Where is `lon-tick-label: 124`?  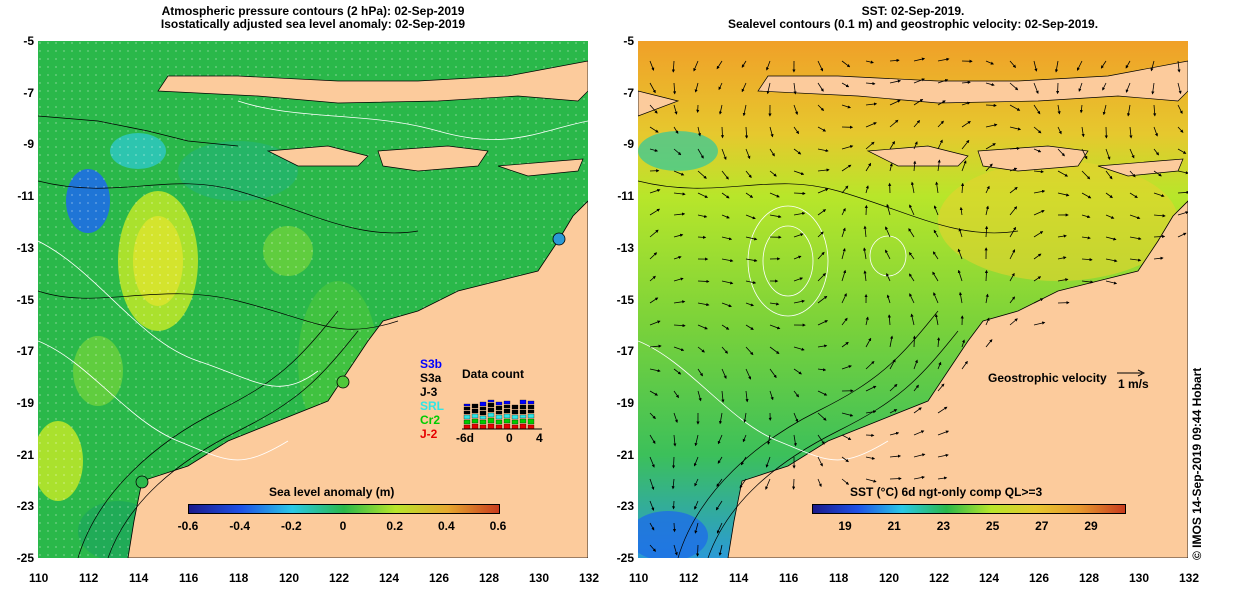
lon-tick-label: 124 is located at coordinates (989, 578).